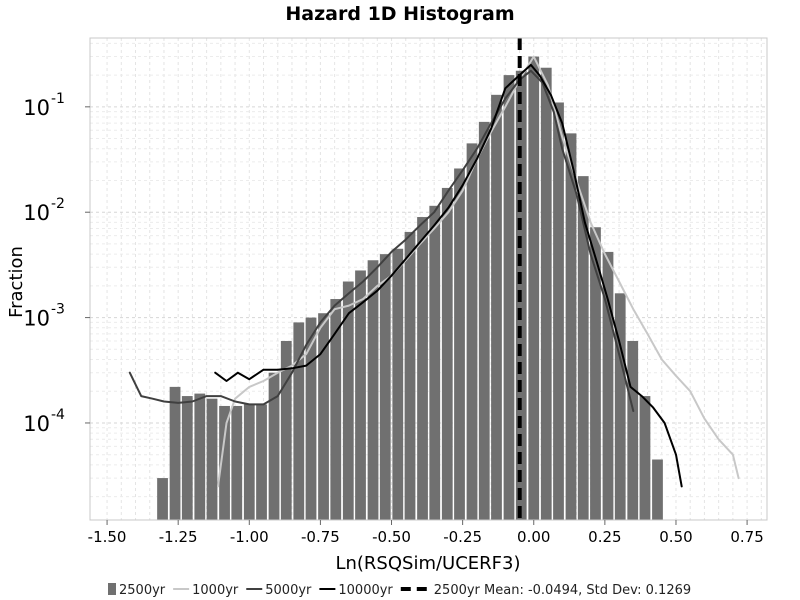 This screenshot has width=800, height=600. Describe the element at coordinates (56, 263) in the screenshot. I see `y-axis-ticks: 10-110-210-310-4` at that location.